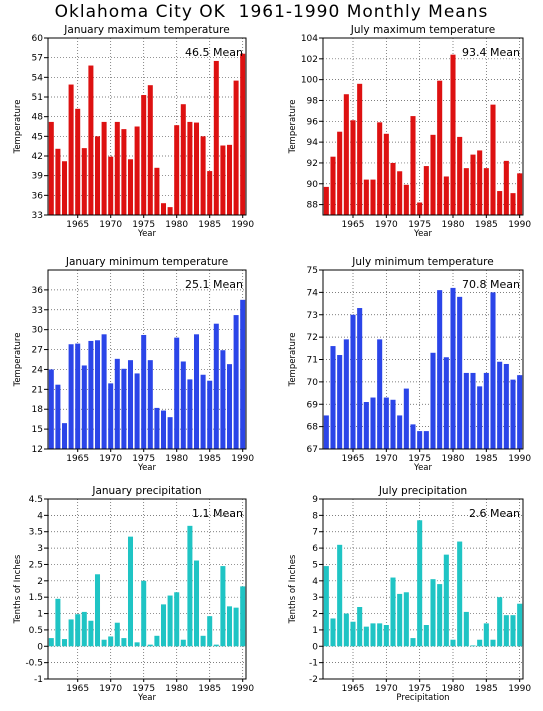  Describe the element at coordinates (309, 60) in the screenshot. I see `y-tick-label: 102` at that location.